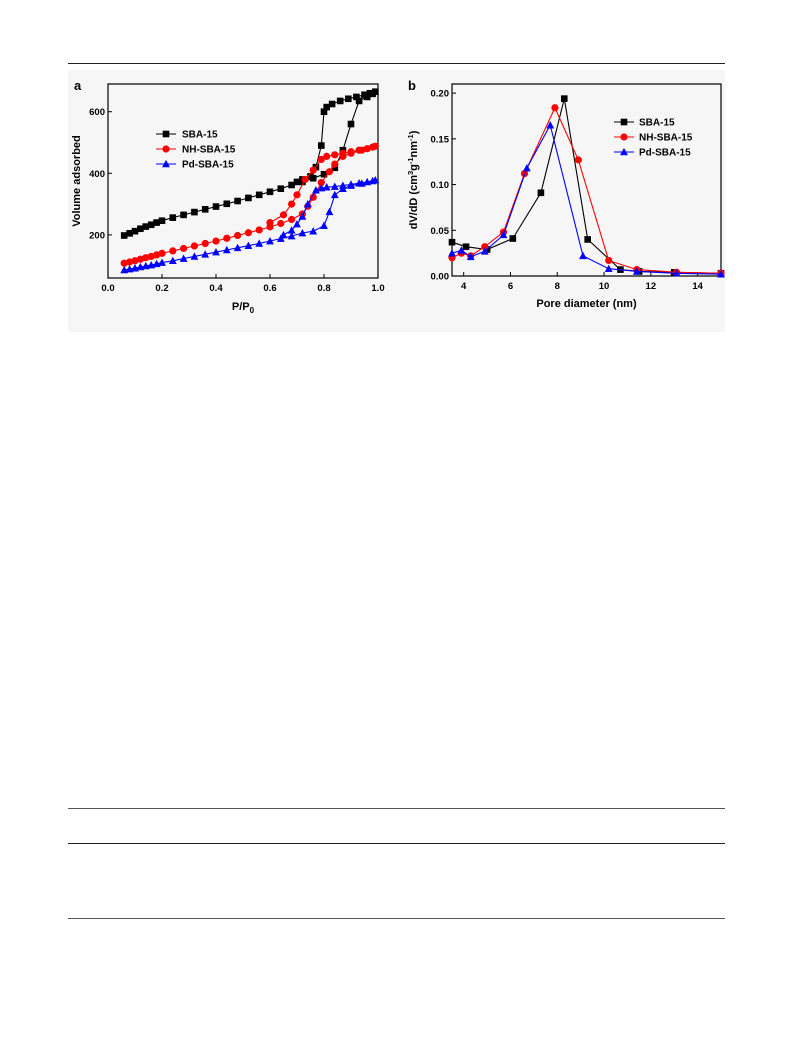 The image size is (793, 1053). What do you see at coordinates (243, 308) in the screenshot?
I see `x-axis-label: P/P0` at bounding box center [243, 308].